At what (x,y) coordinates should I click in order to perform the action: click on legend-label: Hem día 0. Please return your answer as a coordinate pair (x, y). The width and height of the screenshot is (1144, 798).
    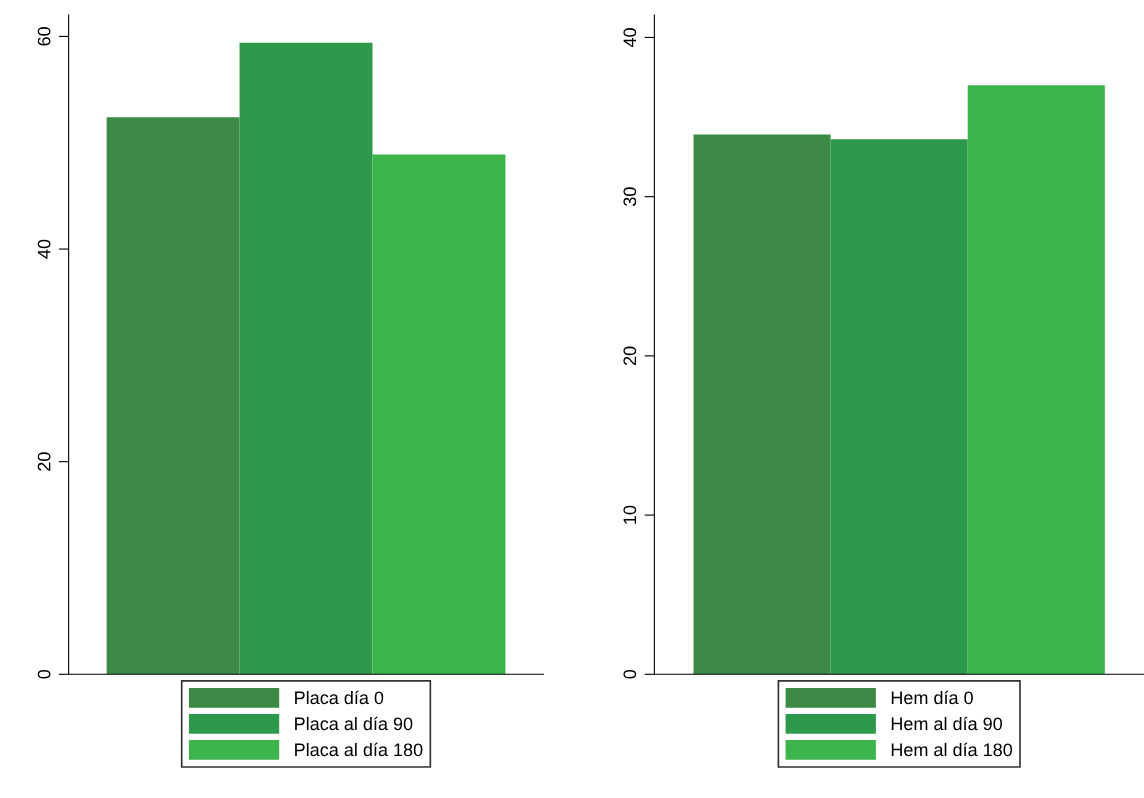
    Looking at the image, I should click on (932, 697).